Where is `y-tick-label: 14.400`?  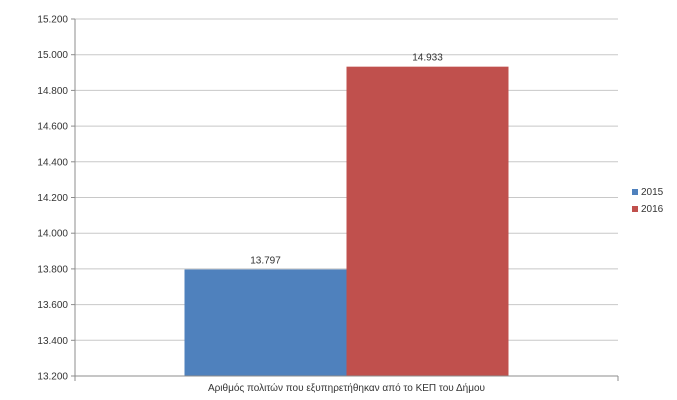 y-tick-label: 14.400 is located at coordinates (52, 162).